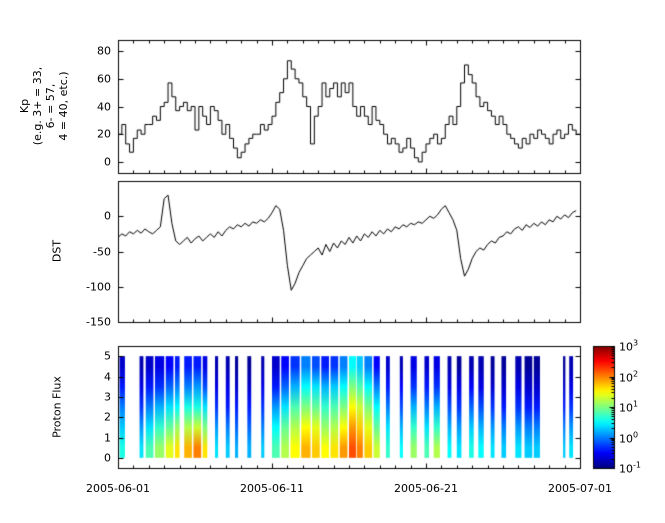 The image size is (665, 523). What do you see at coordinates (107, 162) in the screenshot?
I see `kp-ytick-label: 0` at bounding box center [107, 162].